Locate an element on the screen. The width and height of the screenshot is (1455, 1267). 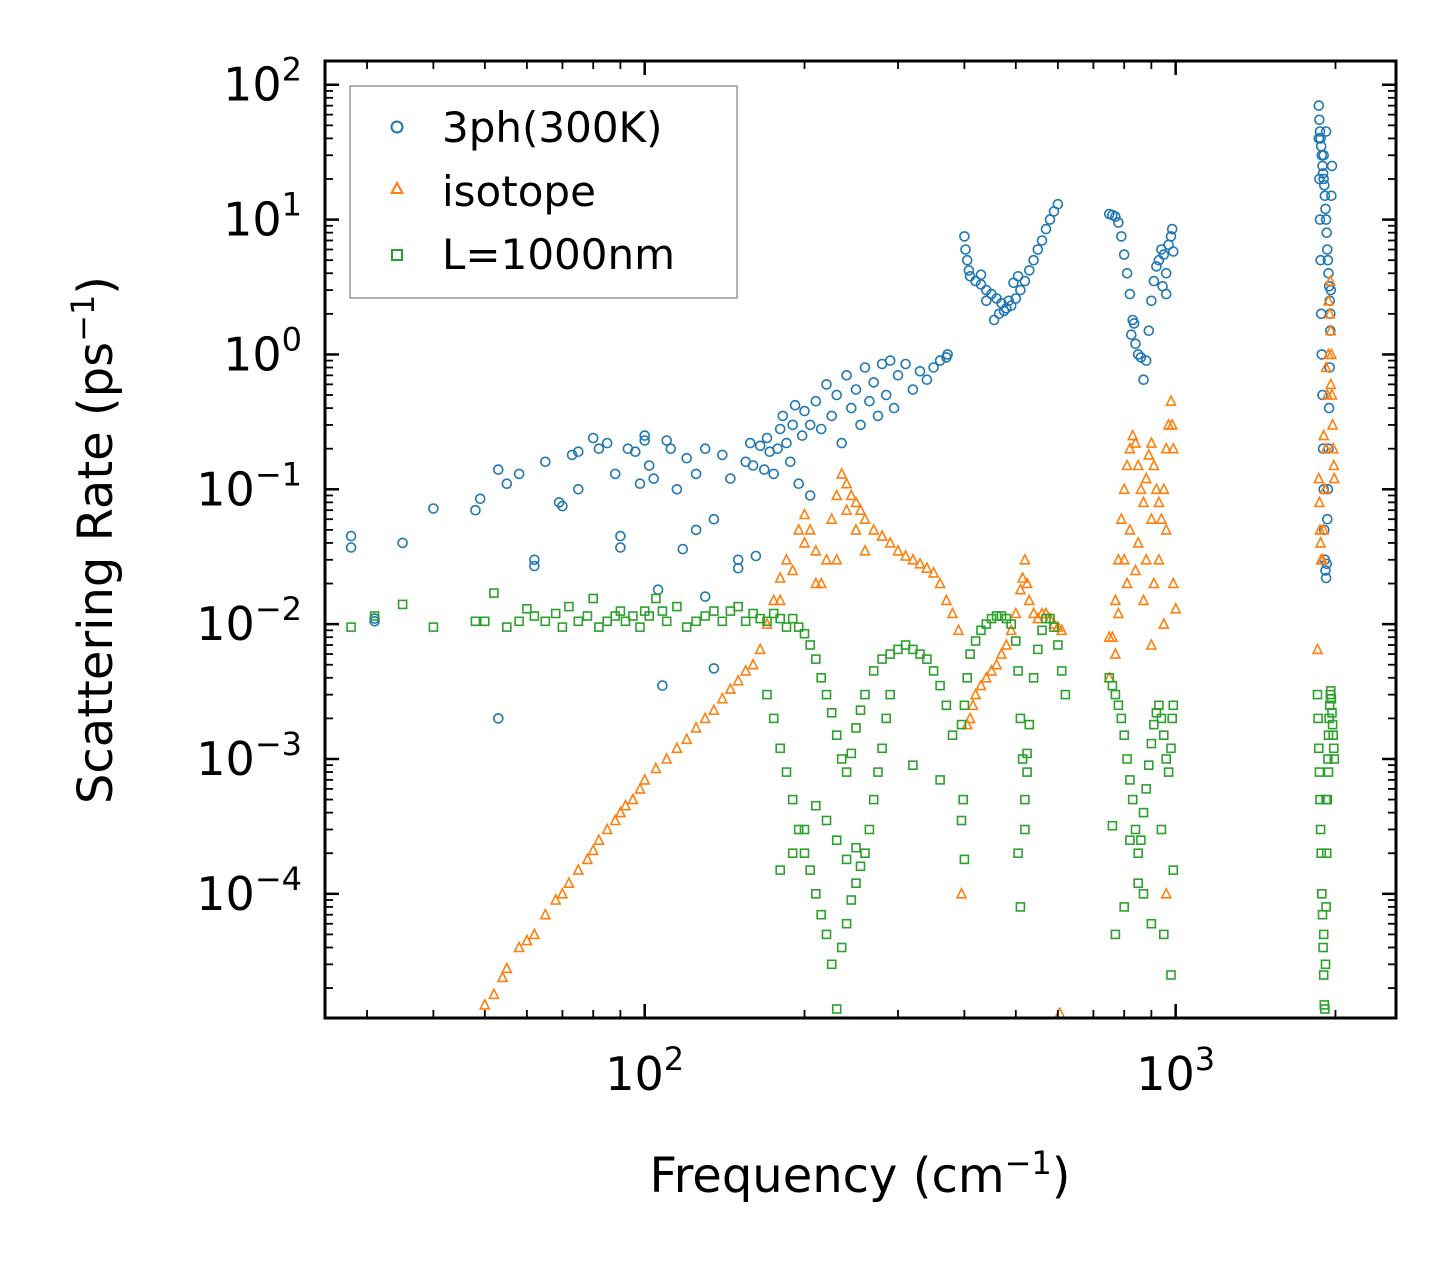
y-tick-label: 10−1 is located at coordinates (249, 485).